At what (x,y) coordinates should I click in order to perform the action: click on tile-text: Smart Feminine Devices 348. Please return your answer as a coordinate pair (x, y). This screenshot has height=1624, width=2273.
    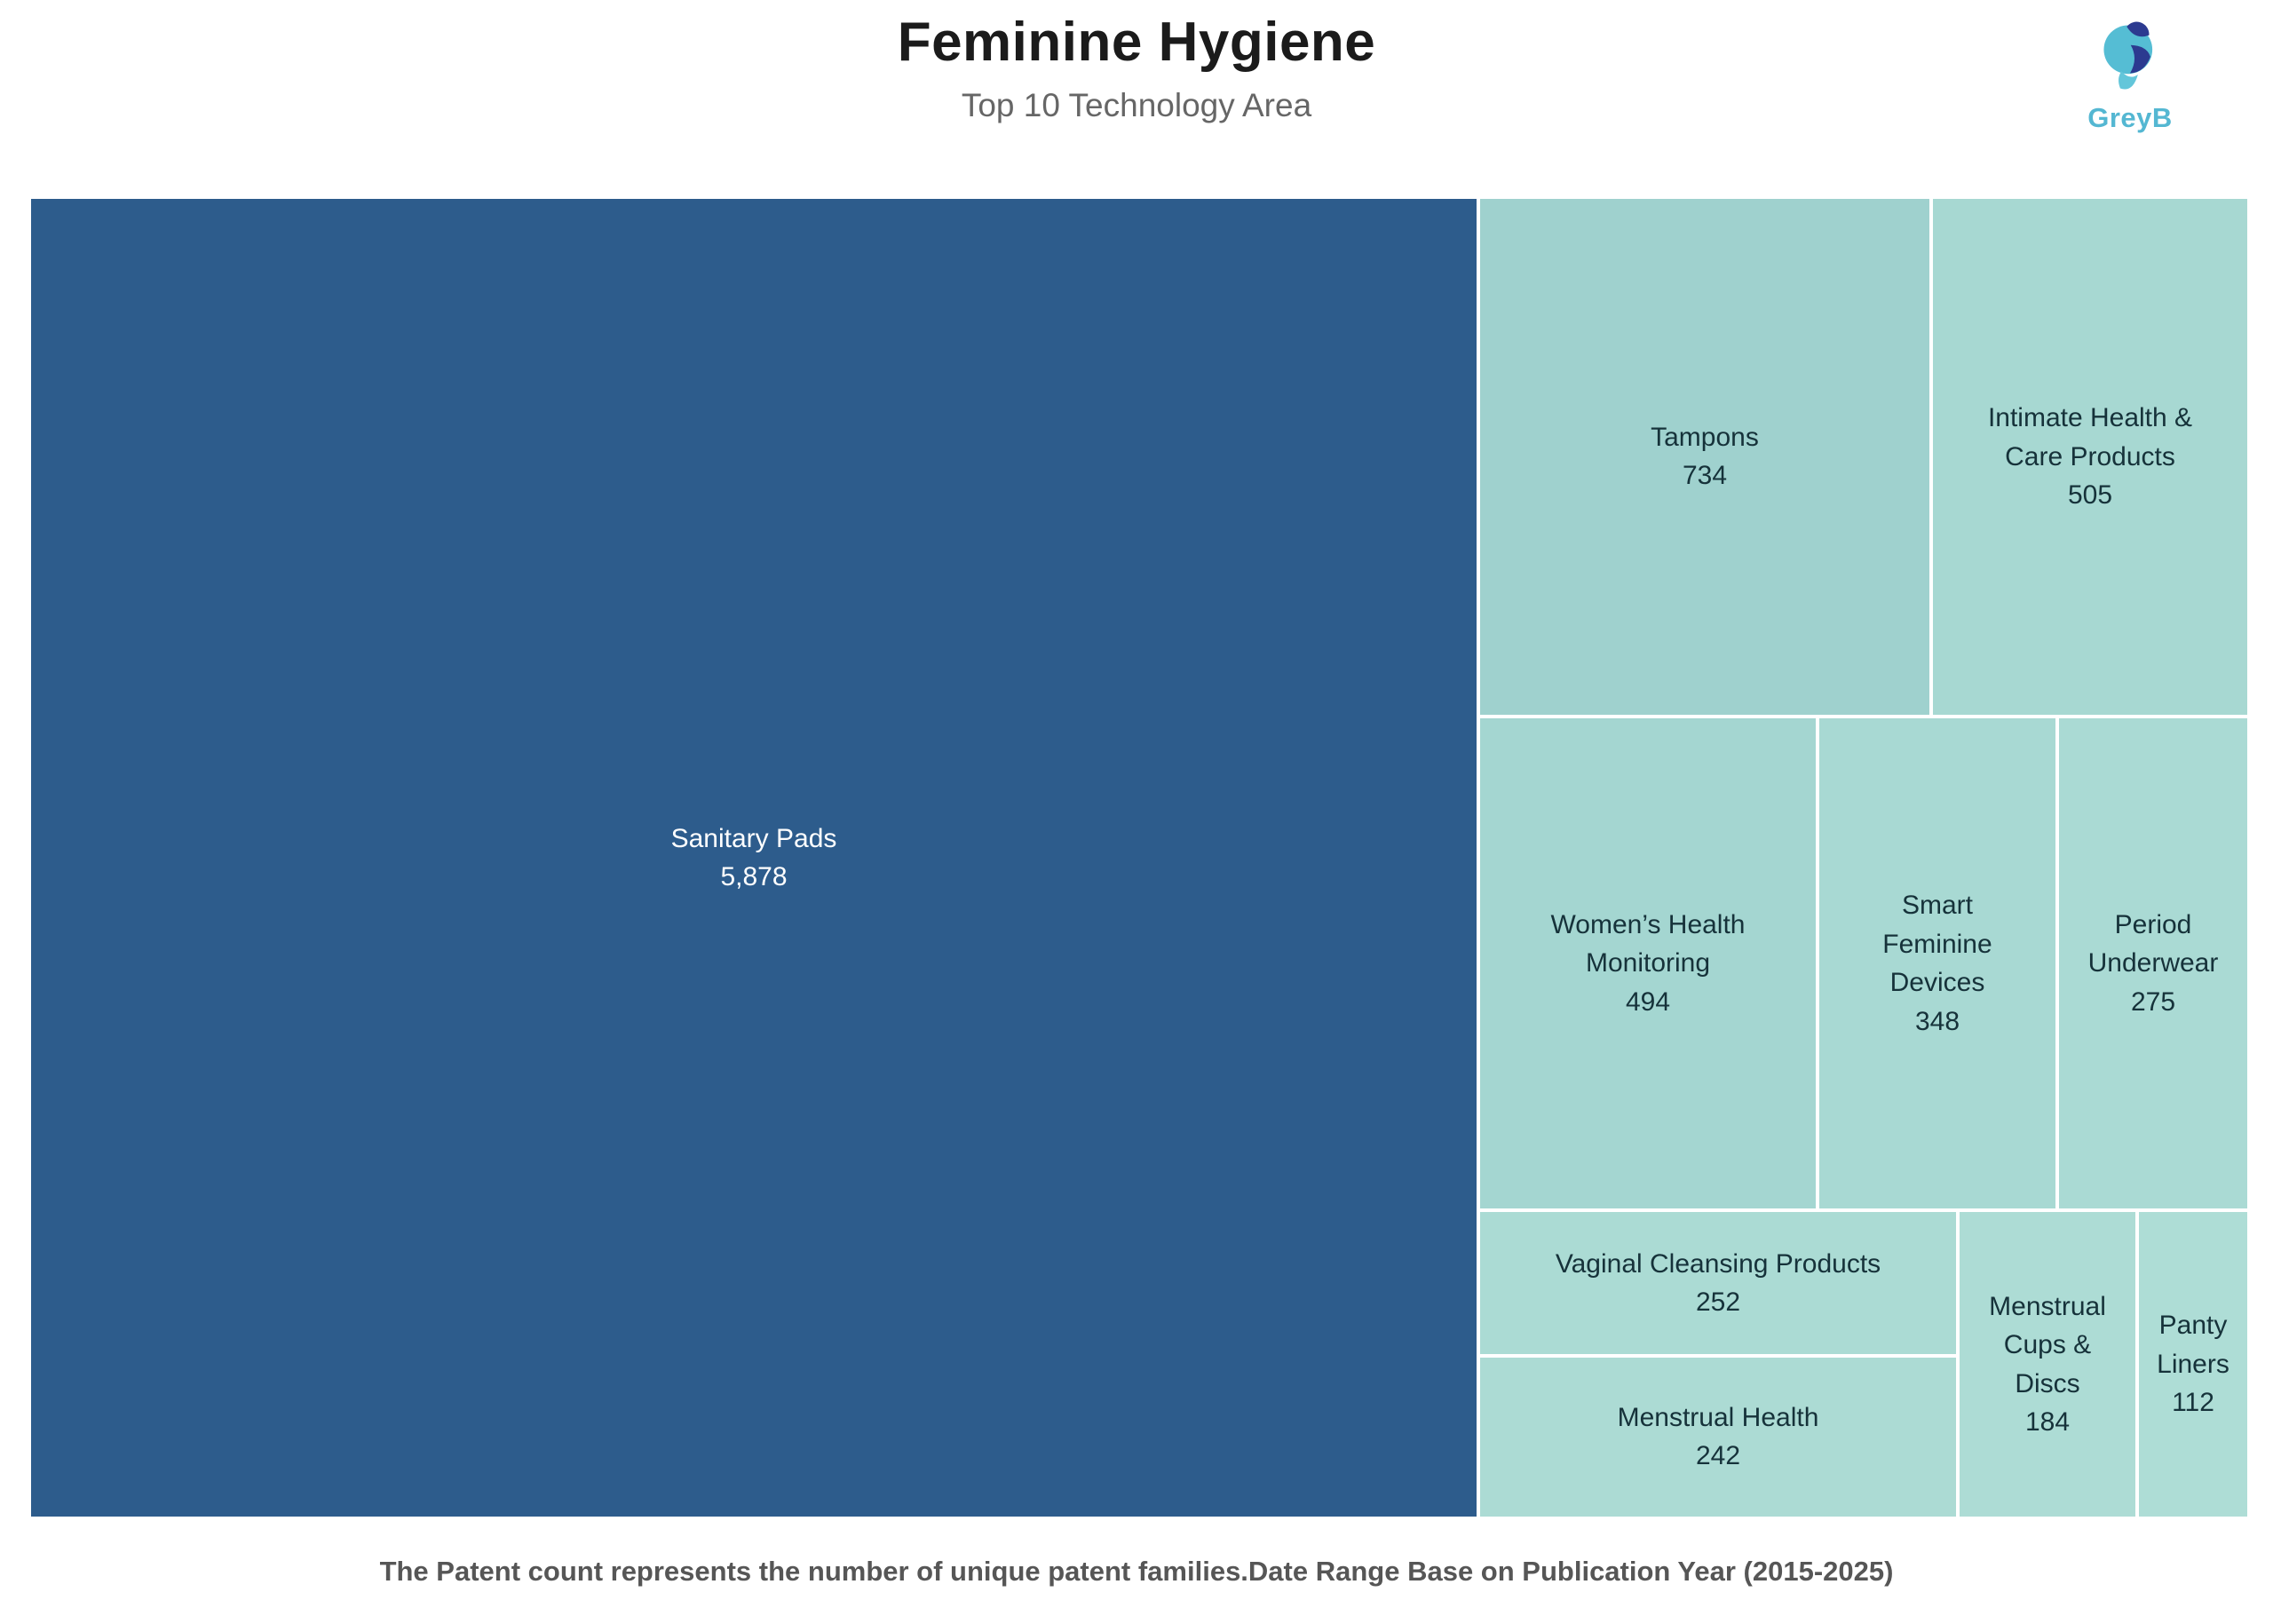
    Looking at the image, I should click on (1937, 963).